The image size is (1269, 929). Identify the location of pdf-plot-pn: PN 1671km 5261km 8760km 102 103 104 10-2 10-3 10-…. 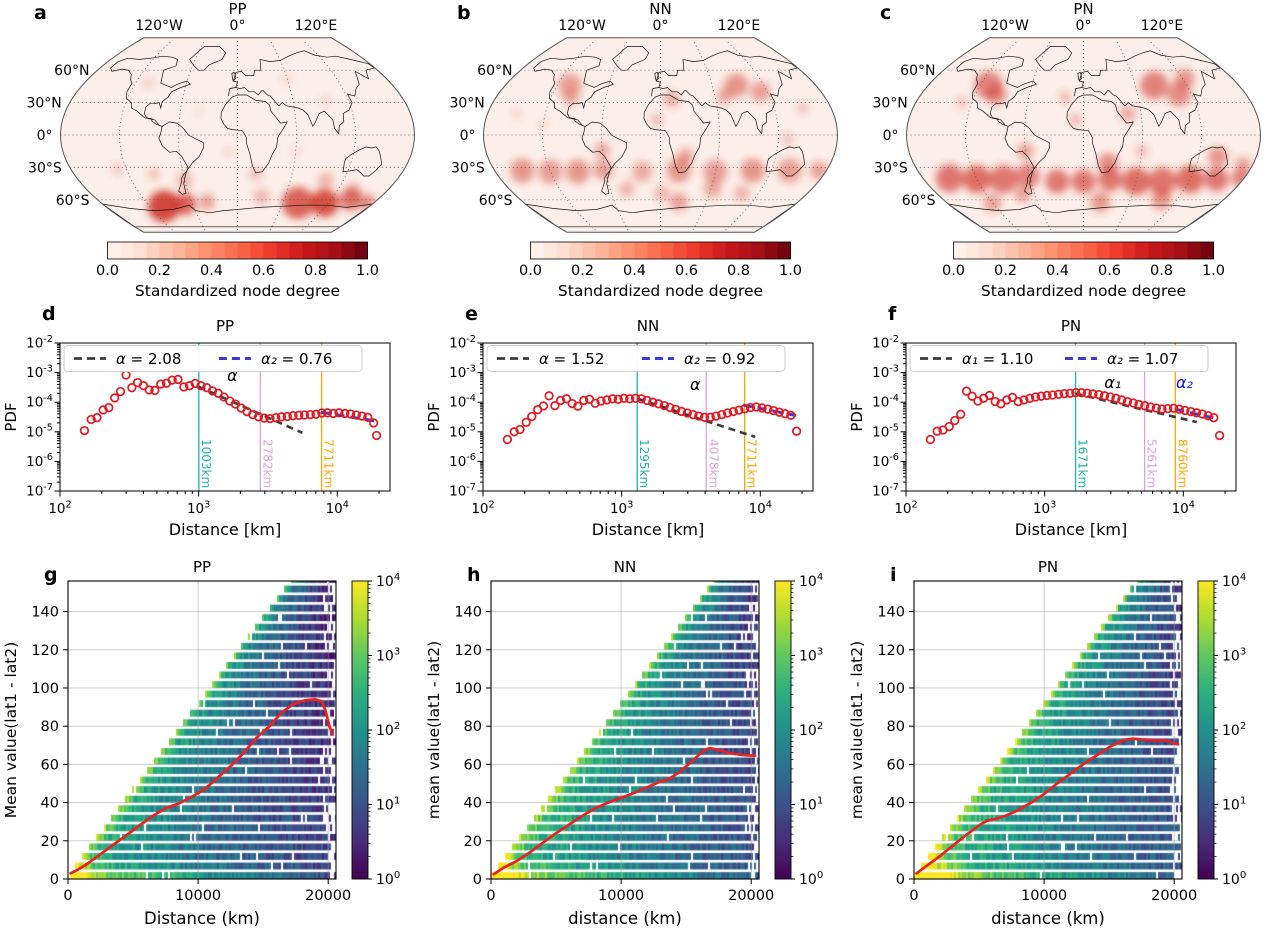
(1057, 430).